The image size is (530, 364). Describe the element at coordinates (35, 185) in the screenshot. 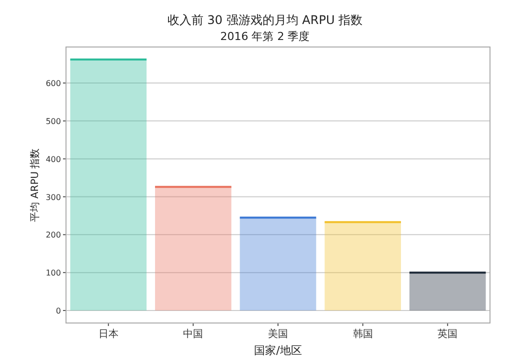

I see `y-axis-title: 平均 ARPU 指数` at that location.